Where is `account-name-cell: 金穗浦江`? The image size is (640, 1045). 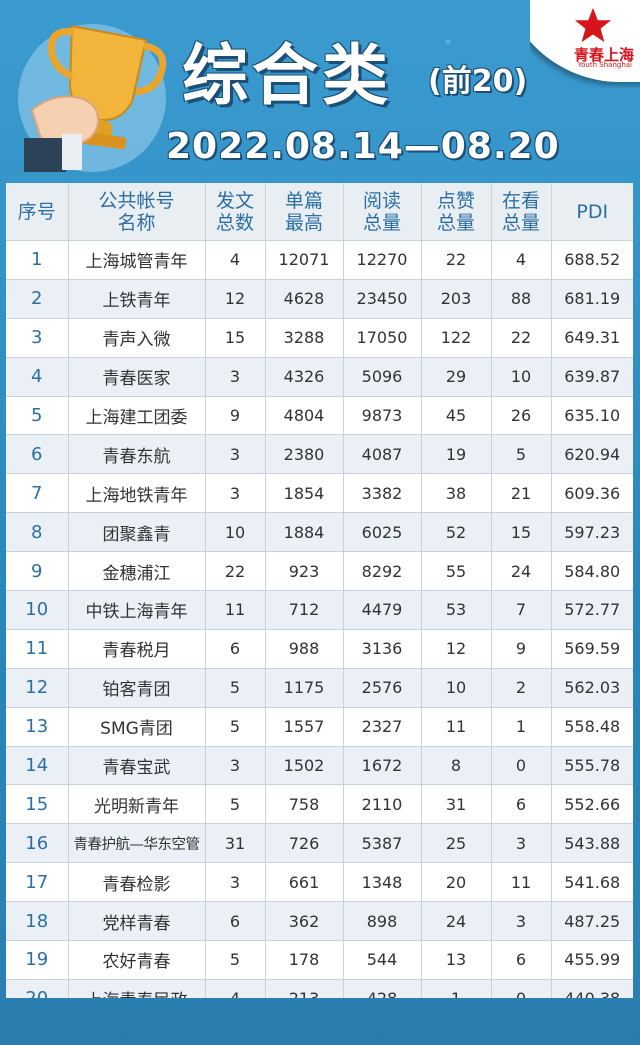
account-name-cell: 金穗浦江 is located at coordinates (137, 571).